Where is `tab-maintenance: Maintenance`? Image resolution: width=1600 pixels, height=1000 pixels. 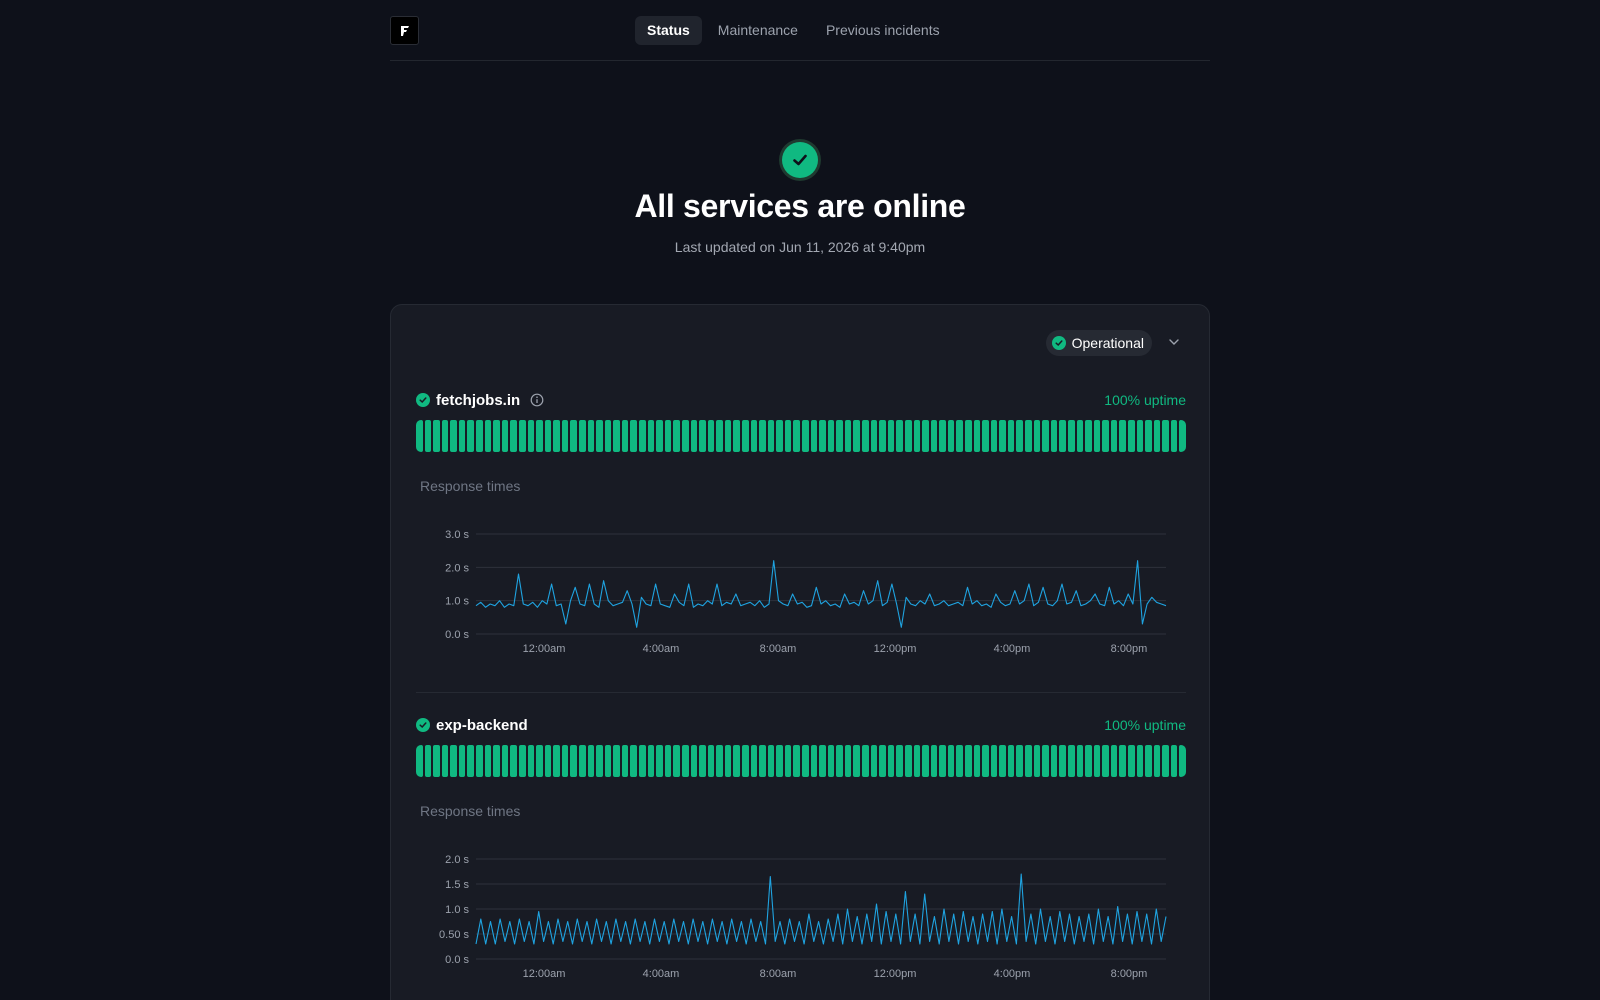 tab-maintenance: Maintenance is located at coordinates (757, 30).